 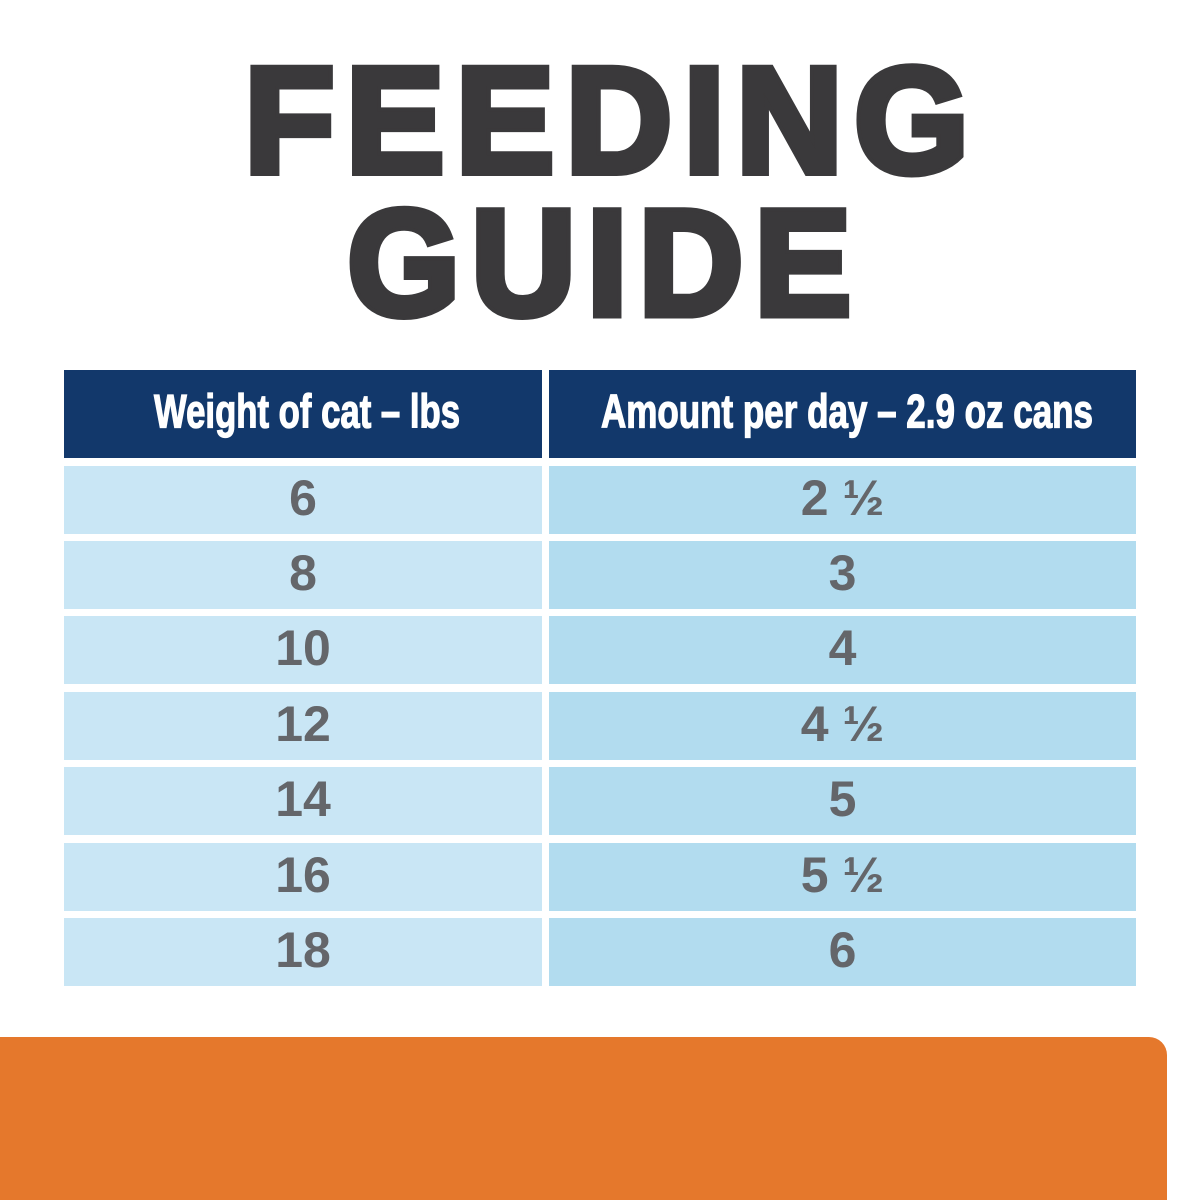 What do you see at coordinates (307, 411) in the screenshot?
I see `svg-text: Weight of cat – lbs` at bounding box center [307, 411].